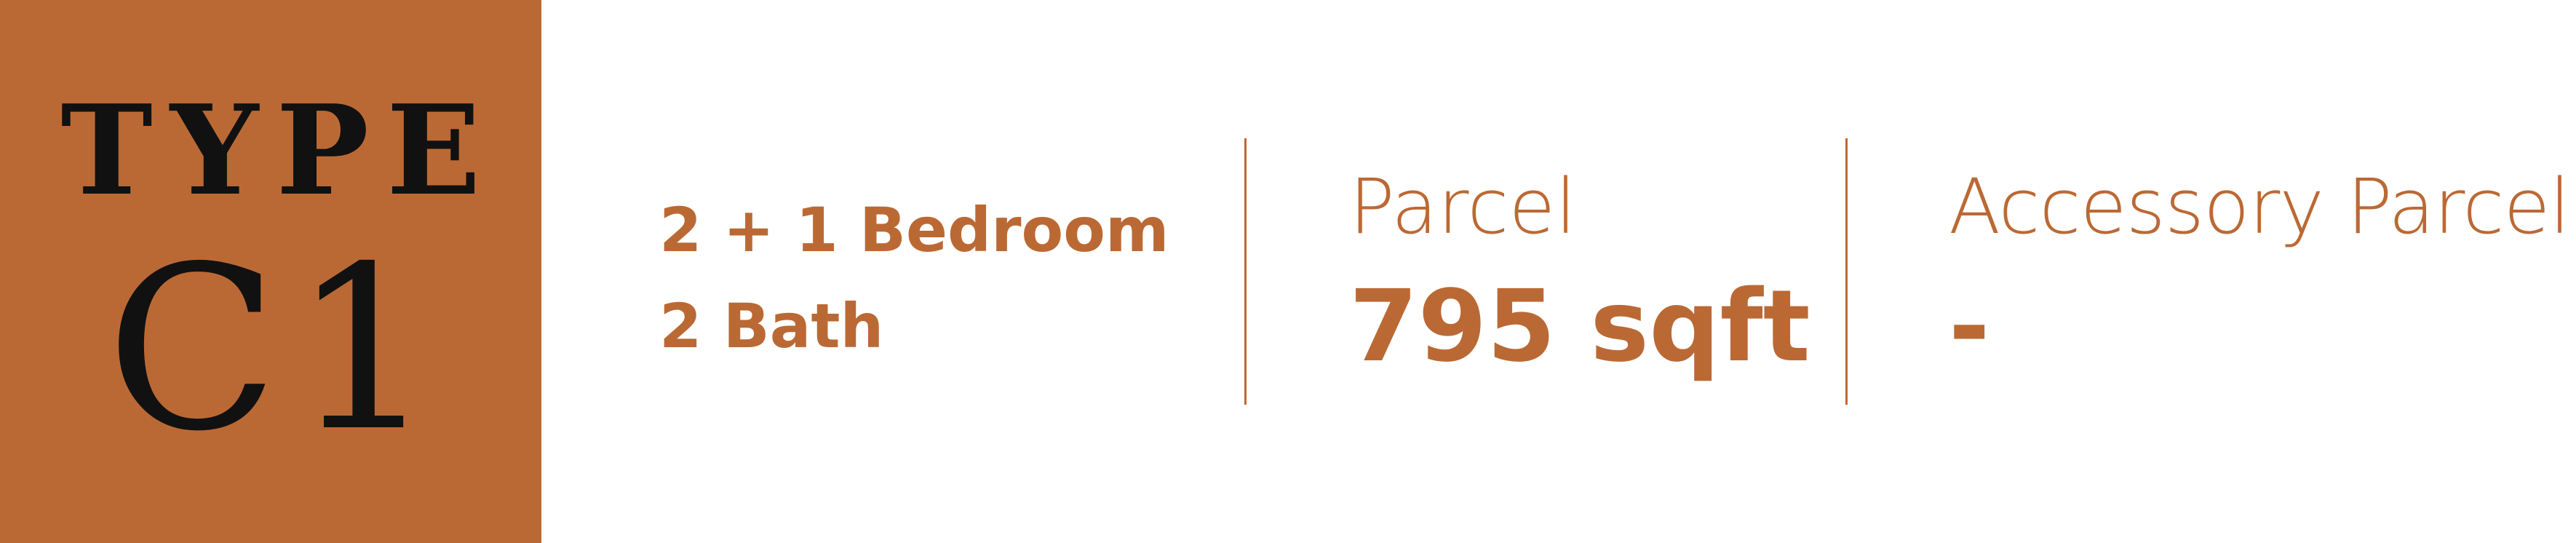 This screenshot has width=2576, height=543. I want to click on accessory-parcel-value: -, so click(1970, 326).